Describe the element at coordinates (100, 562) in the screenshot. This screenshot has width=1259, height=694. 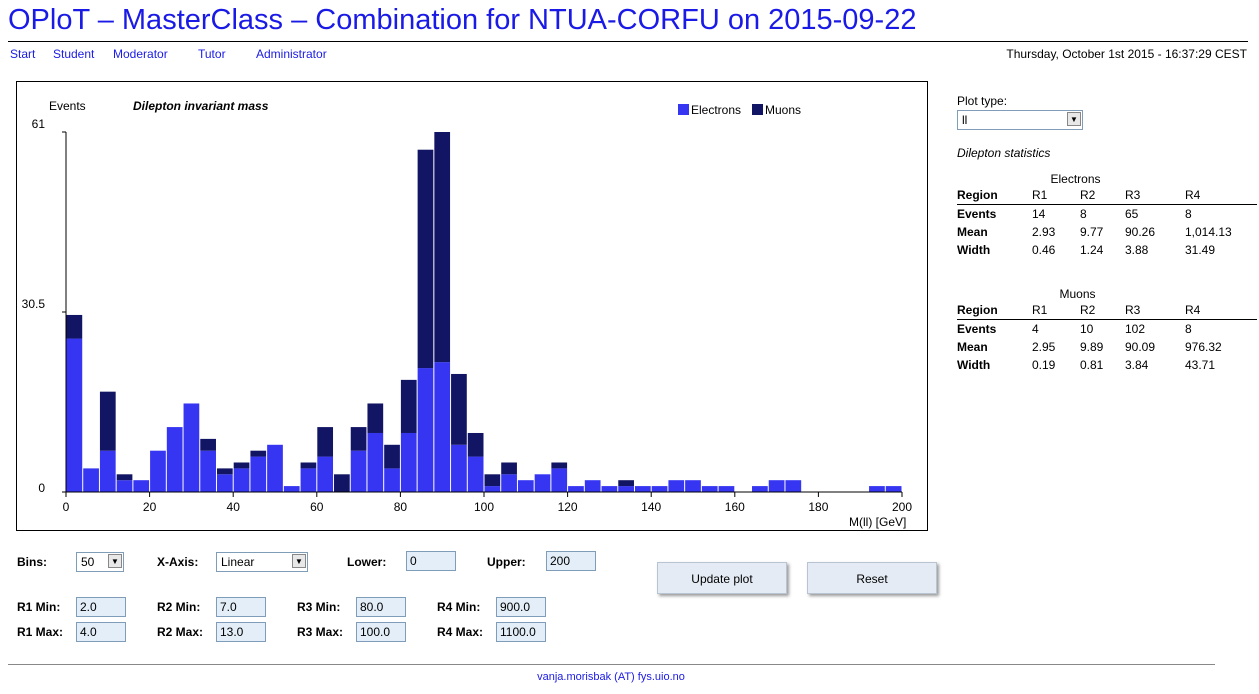
I see `bins-select: 50 ▼` at that location.